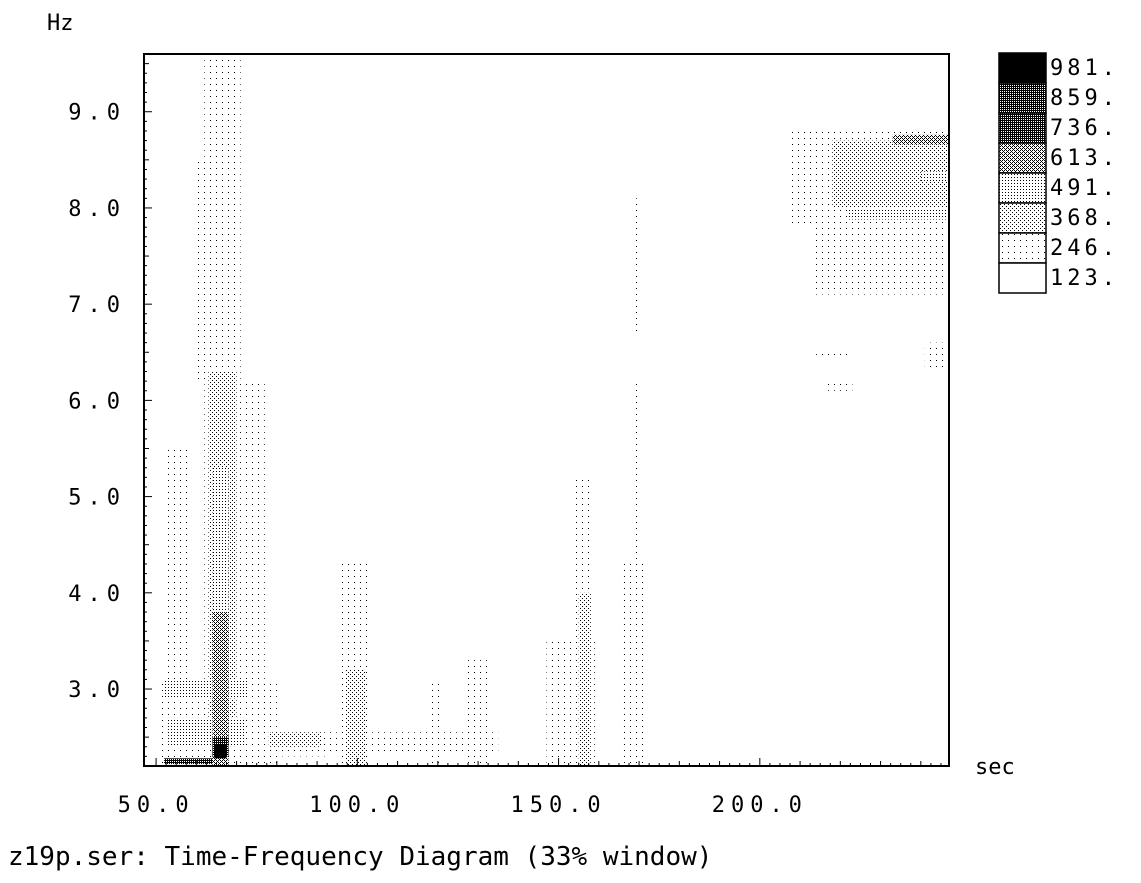 This screenshot has width=1141, height=883. Describe the element at coordinates (1084, 98) in the screenshot. I see `legend-label: 859.` at that location.